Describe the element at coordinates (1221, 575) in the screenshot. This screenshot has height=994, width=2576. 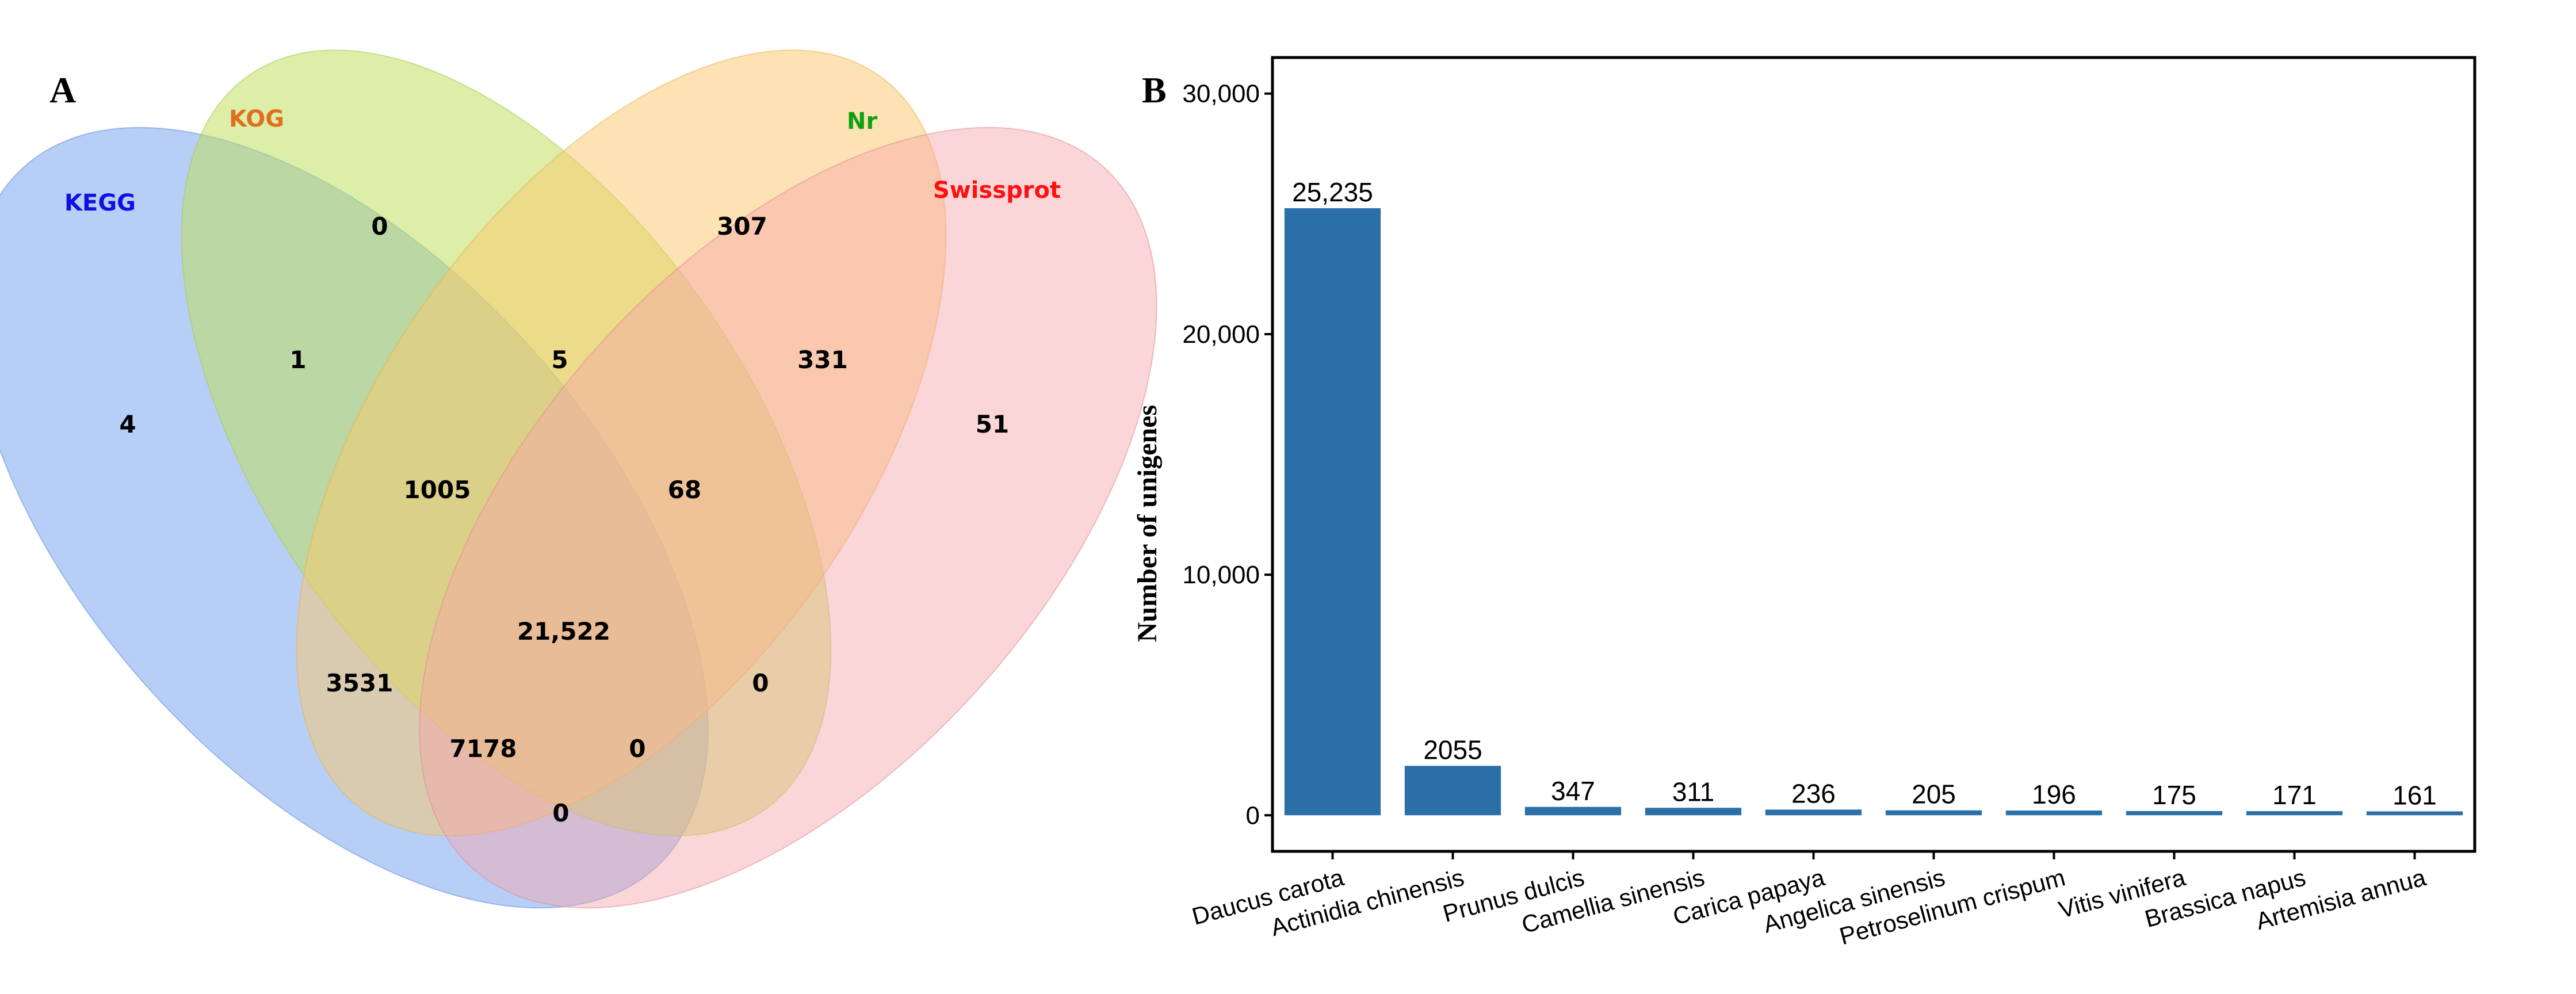
I see `y-tick-label: 10,000` at that location.